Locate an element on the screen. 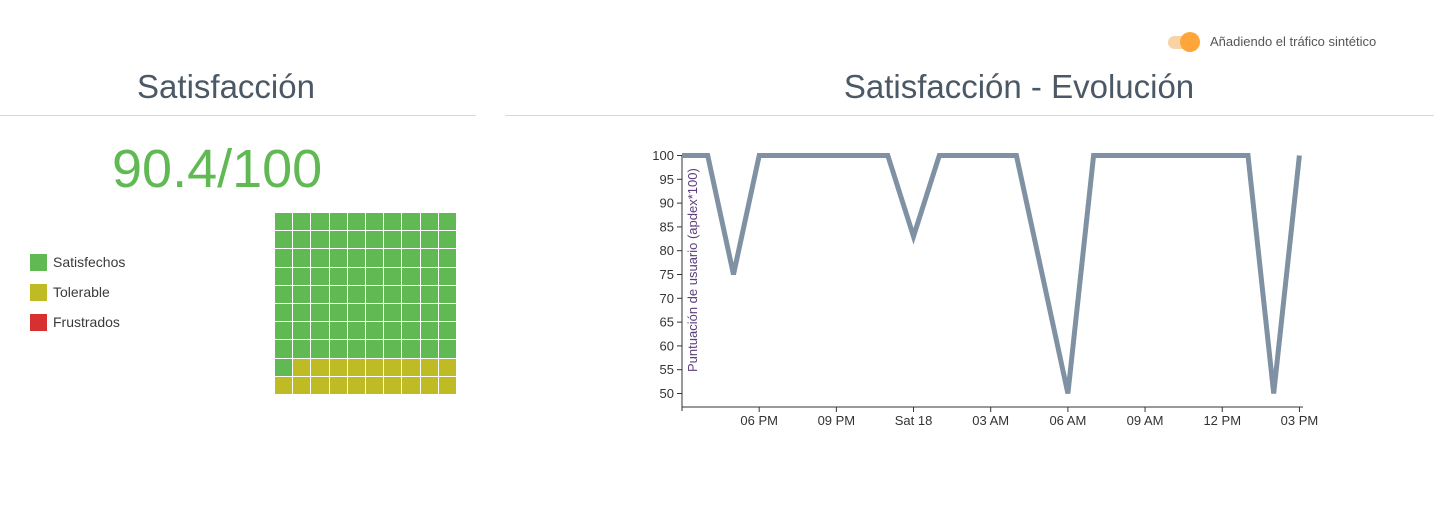  right-divider is located at coordinates (969, 115).